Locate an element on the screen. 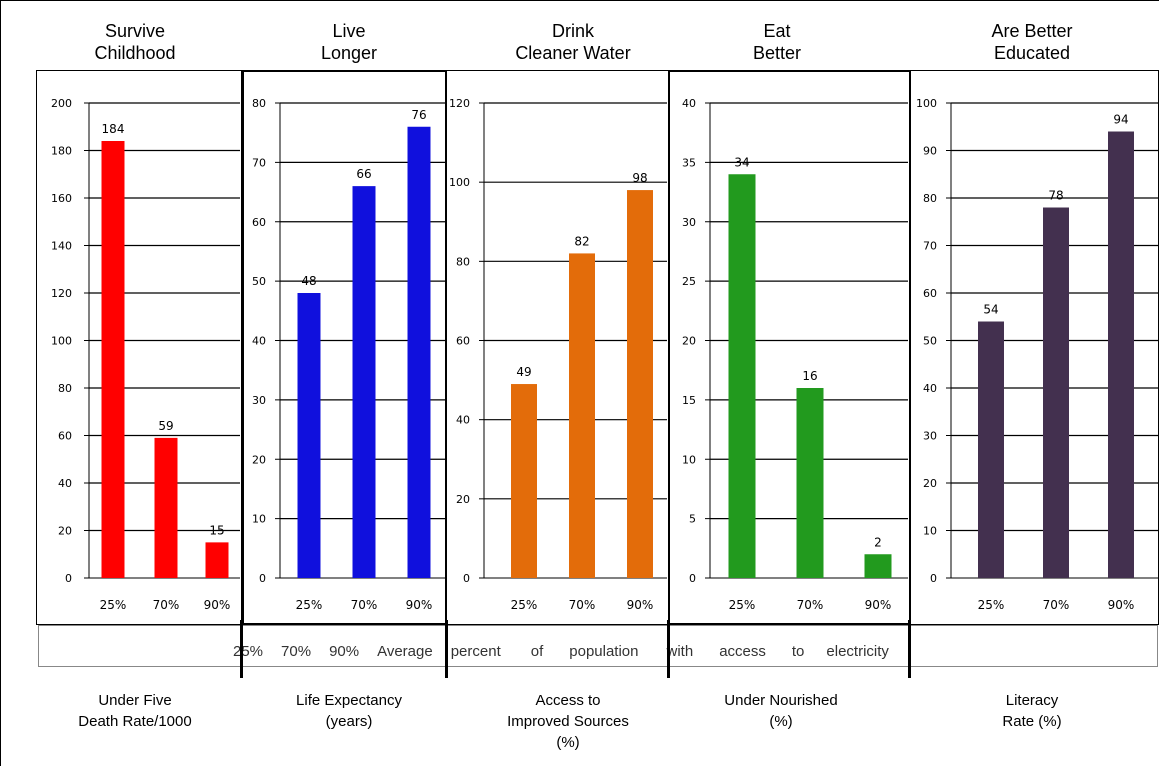  legend-strip is located at coordinates (598, 646).